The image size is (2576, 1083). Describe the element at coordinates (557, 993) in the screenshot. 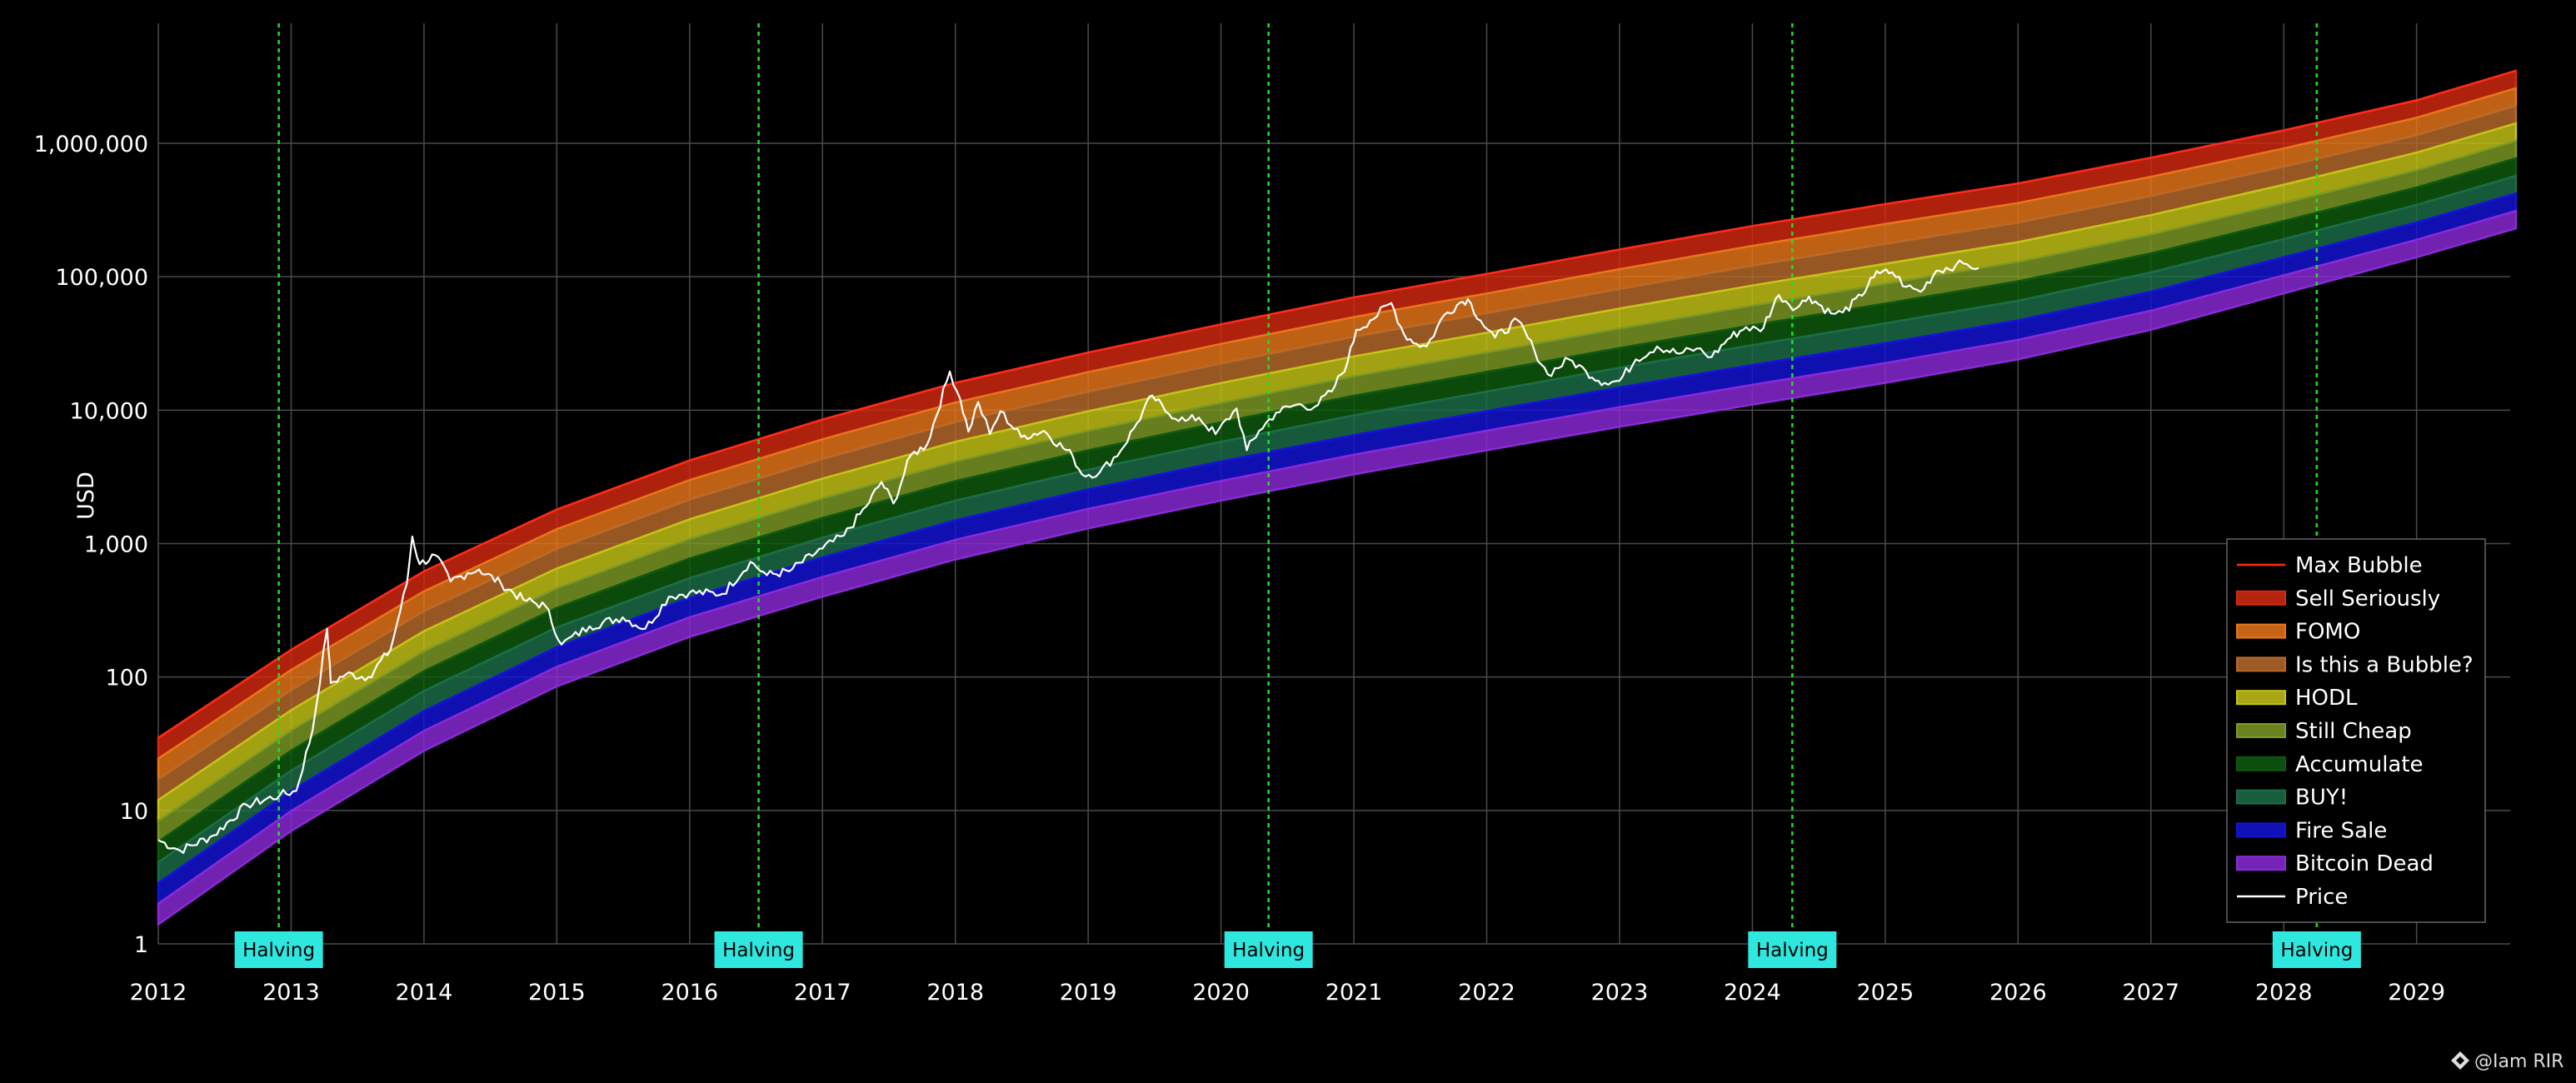

I see `x-tick-label: 2015` at that location.